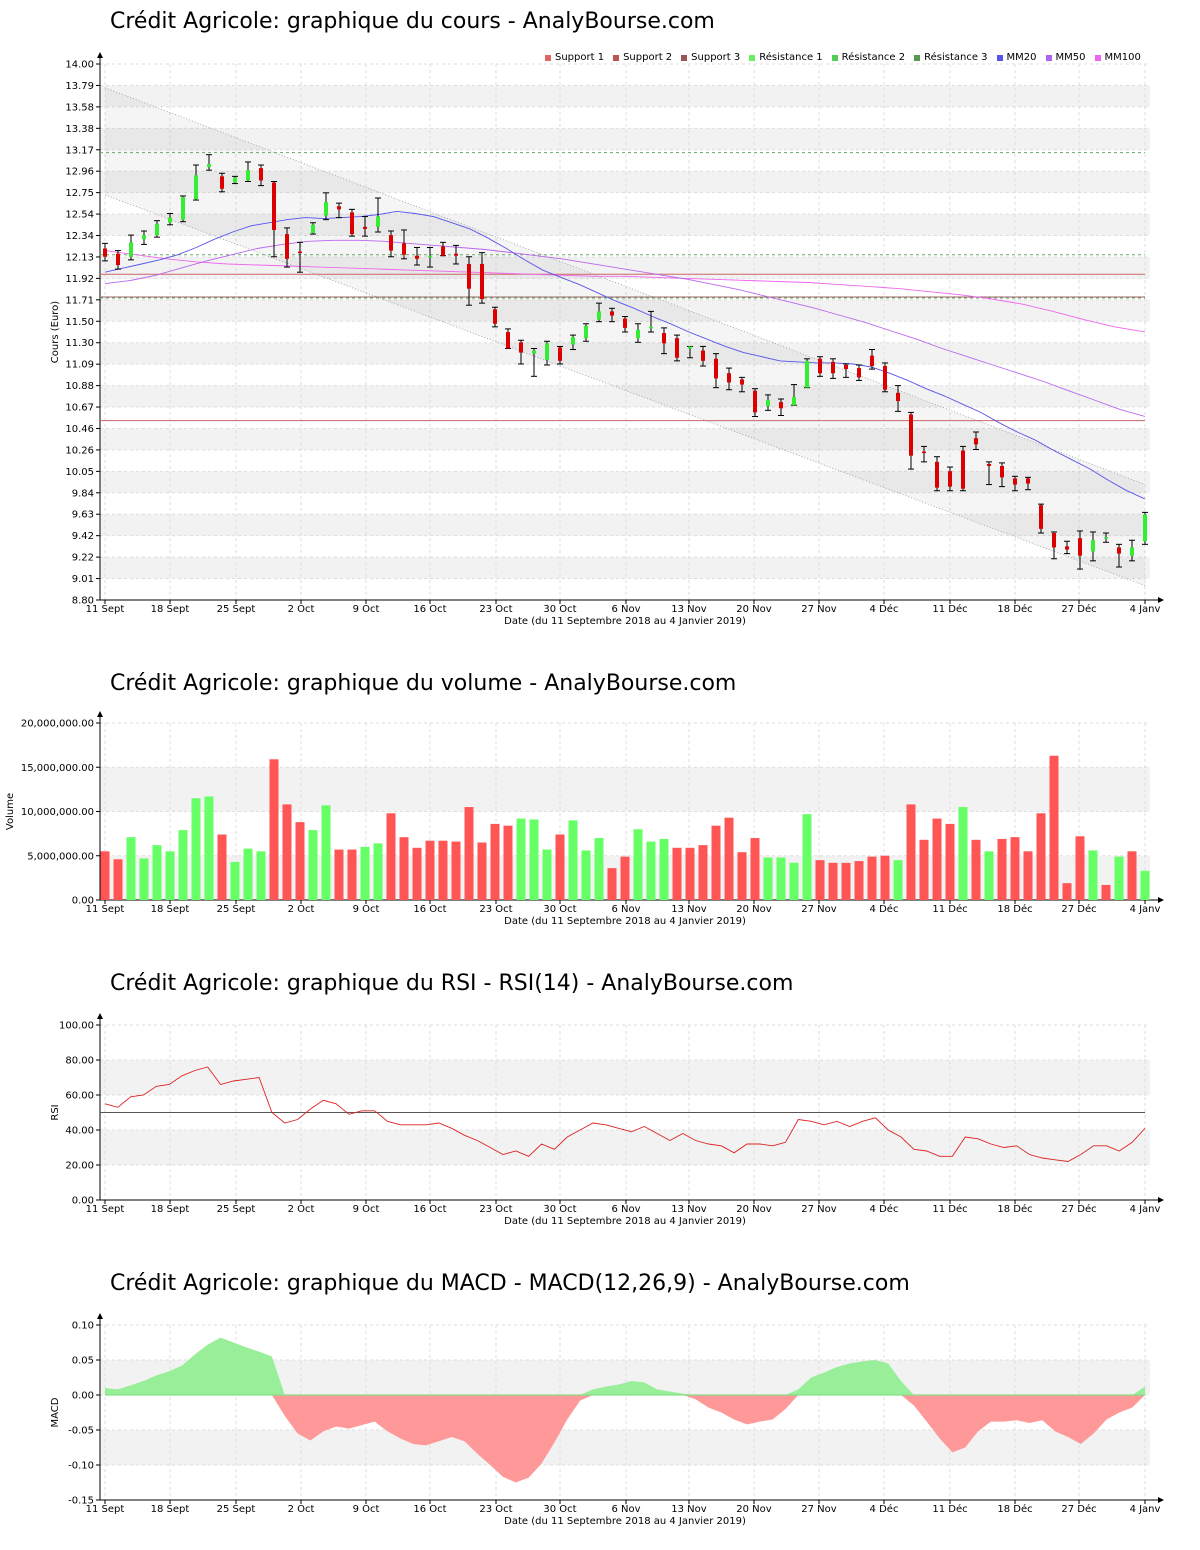  What do you see at coordinates (83, 536) in the screenshot?
I see `y-tick-label: 9.42` at bounding box center [83, 536].